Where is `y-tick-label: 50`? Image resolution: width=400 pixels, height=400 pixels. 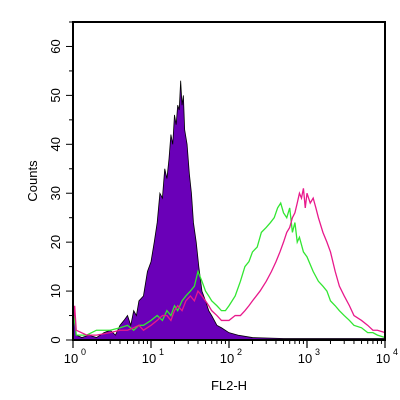 y-tick-label: 50 is located at coordinates (55, 95).